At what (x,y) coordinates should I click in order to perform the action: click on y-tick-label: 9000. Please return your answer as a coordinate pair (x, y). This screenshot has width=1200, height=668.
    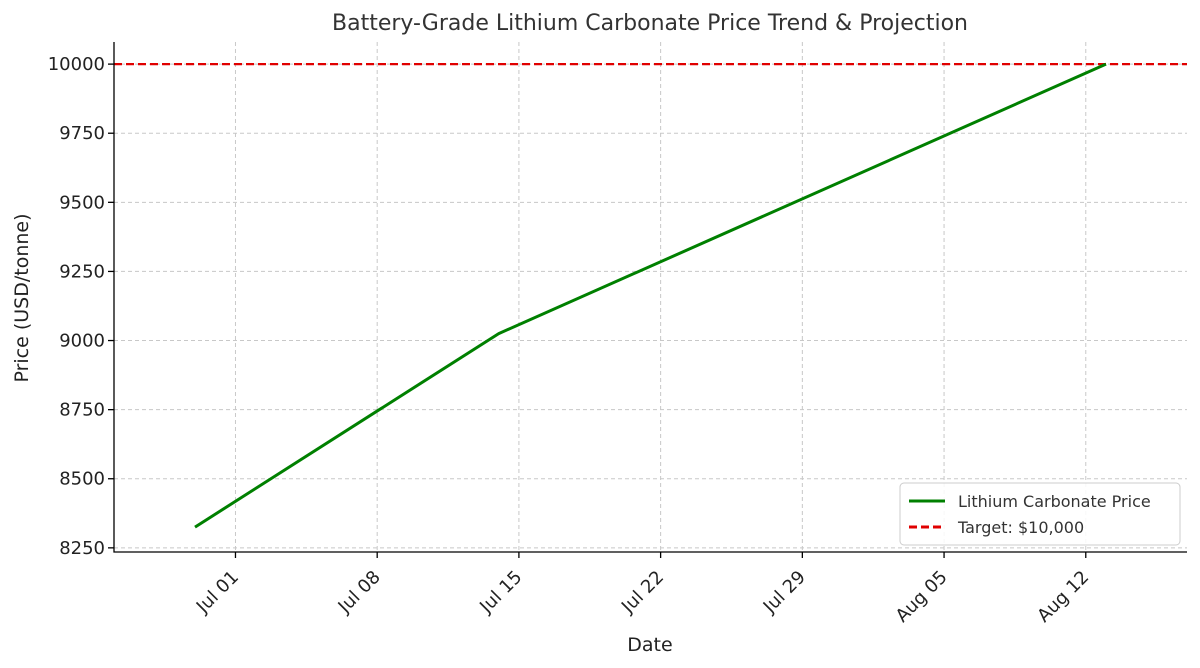
    Looking at the image, I should click on (82, 341).